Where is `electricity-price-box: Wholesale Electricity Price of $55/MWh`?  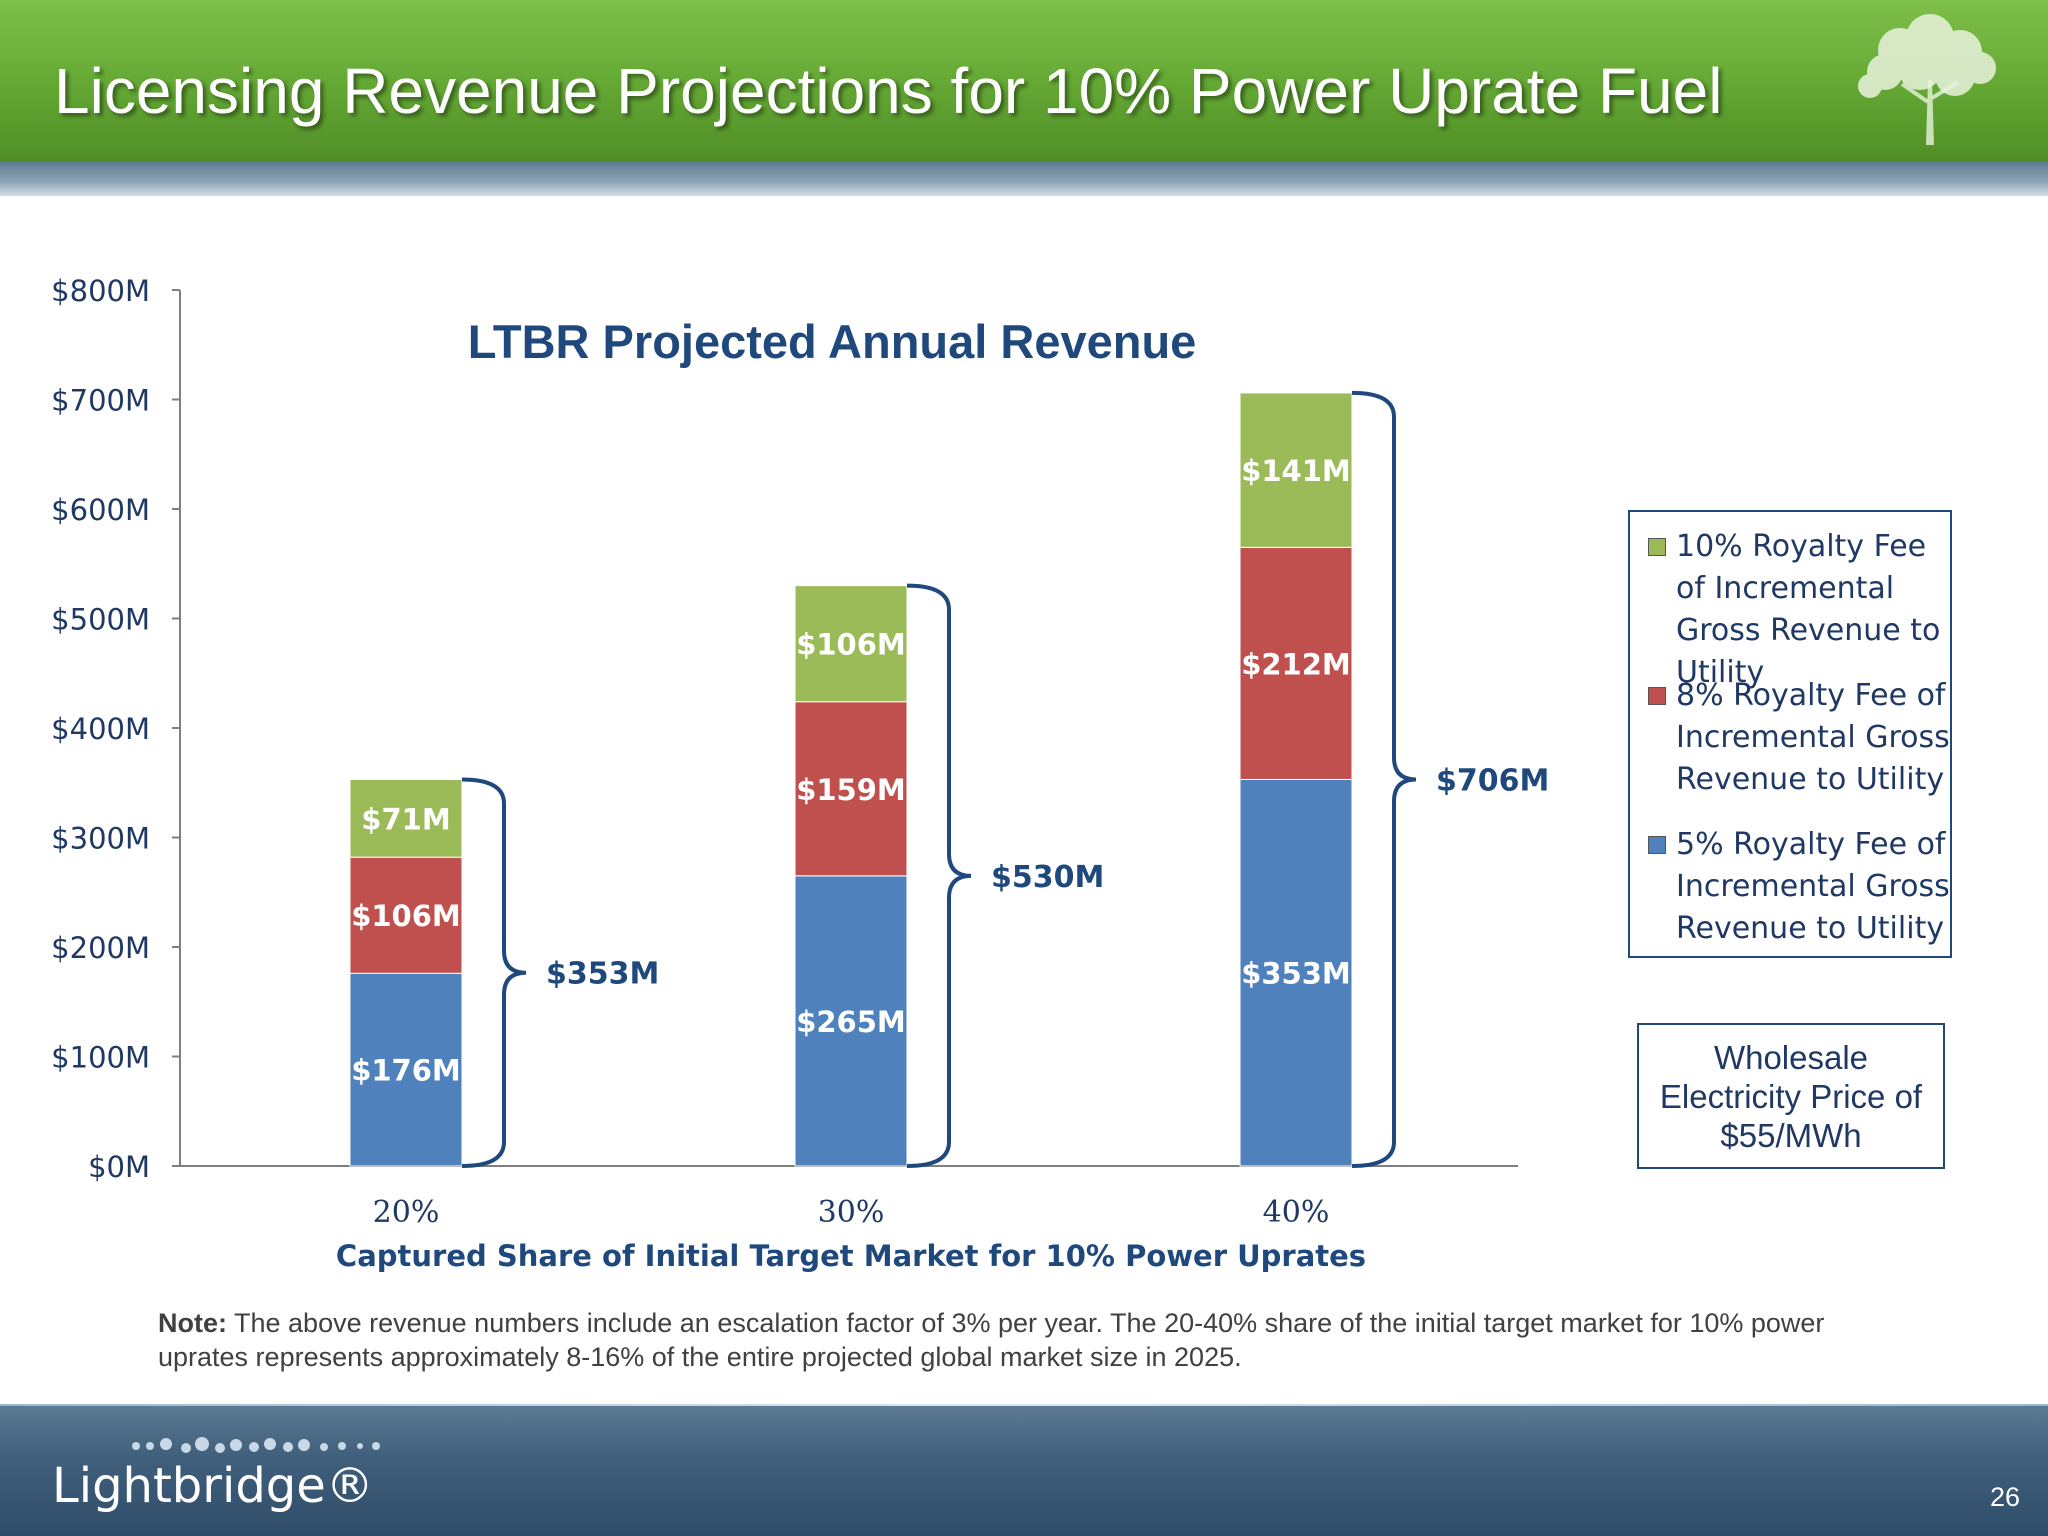 electricity-price-box: Wholesale Electricity Price of $55/MWh is located at coordinates (1791, 1096).